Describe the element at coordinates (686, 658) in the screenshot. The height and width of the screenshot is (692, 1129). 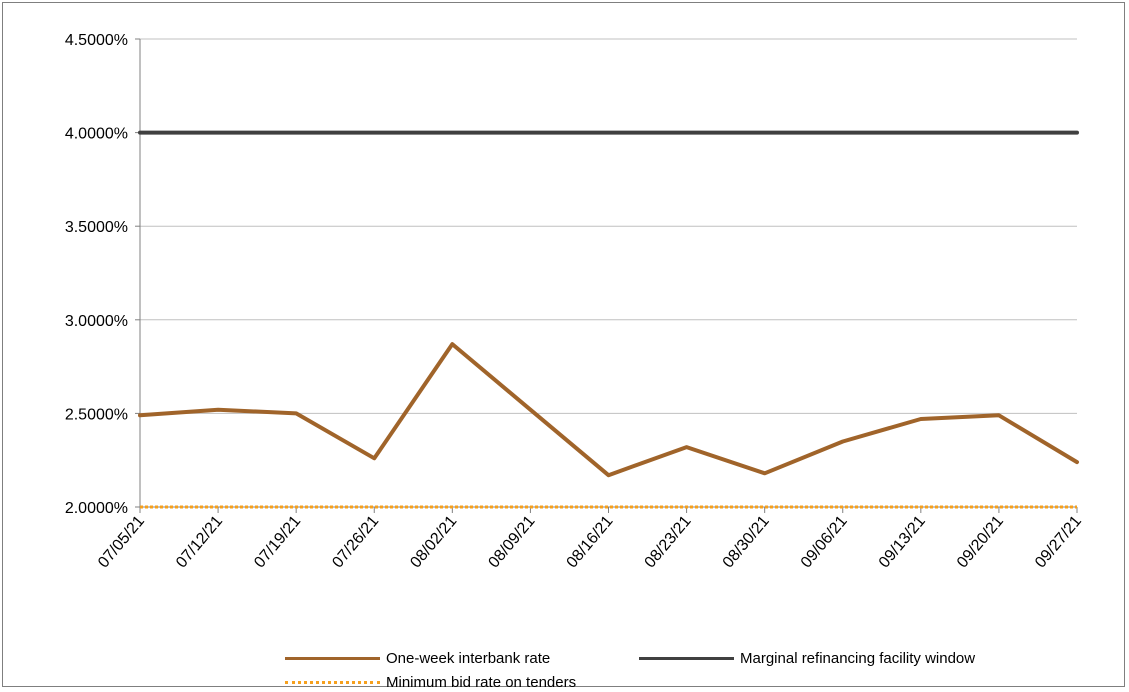
I see `legend-swatch-marginal` at that location.